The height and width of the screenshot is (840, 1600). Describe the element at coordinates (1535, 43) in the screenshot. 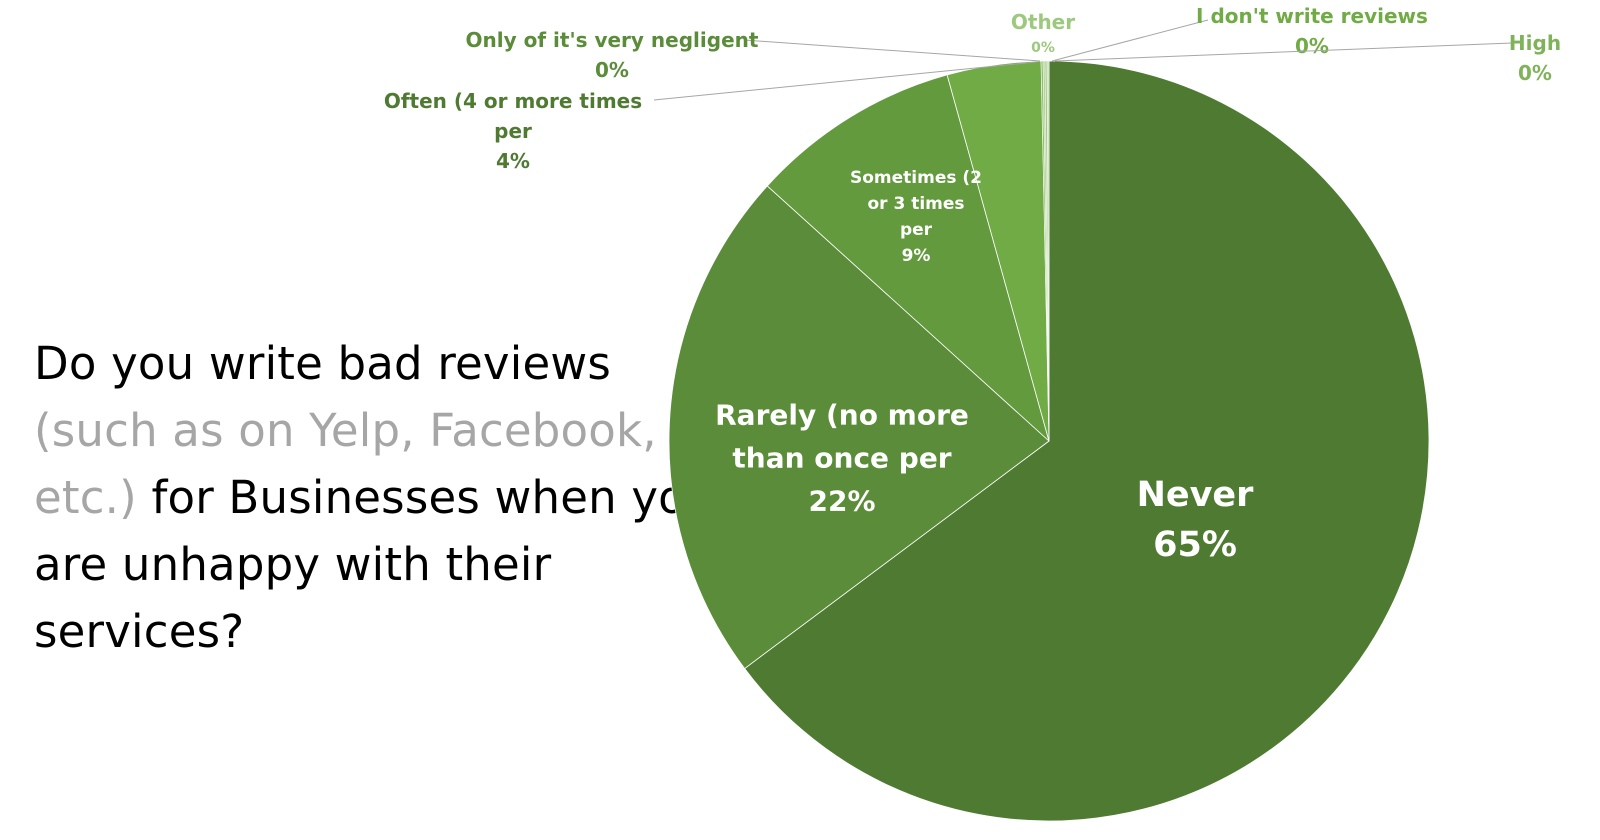

I see `slice-label-7-line-0: High` at that location.